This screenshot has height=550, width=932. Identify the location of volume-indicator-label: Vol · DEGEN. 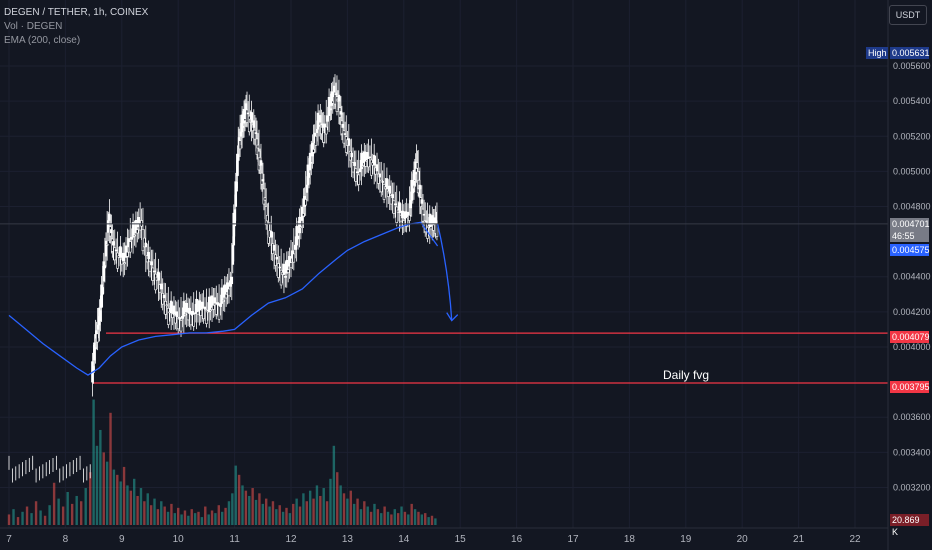
(33, 26).